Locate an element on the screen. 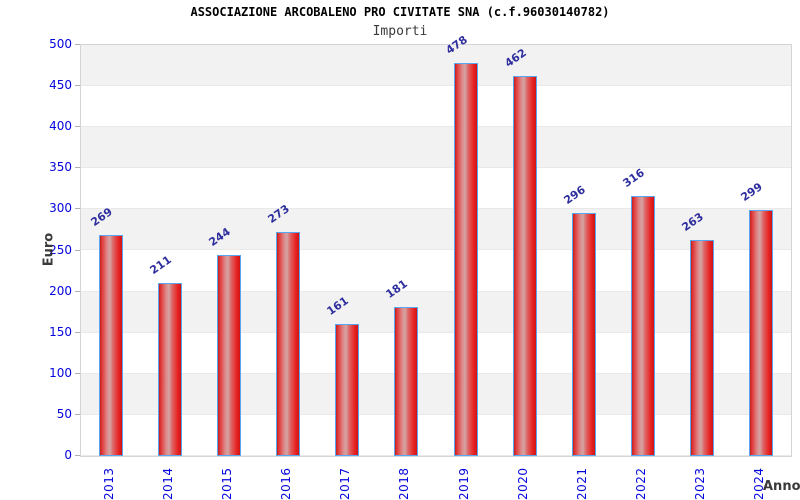 This screenshot has width=800, height=500. y-tick-label: 0 is located at coordinates (68, 455).